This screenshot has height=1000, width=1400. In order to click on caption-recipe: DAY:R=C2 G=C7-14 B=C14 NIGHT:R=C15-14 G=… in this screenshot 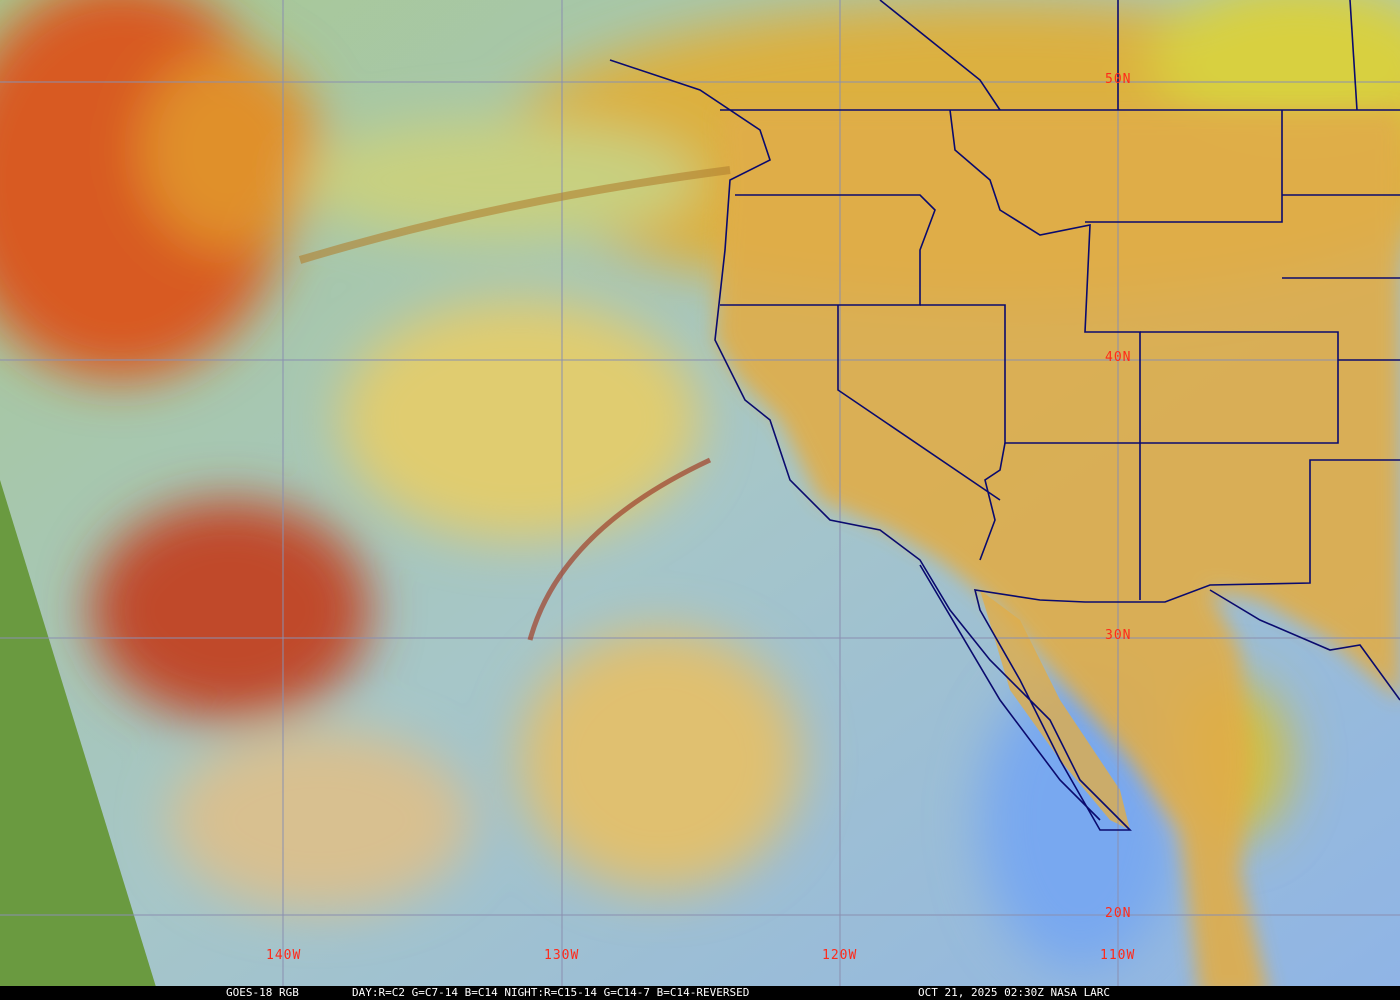, I will do `click(551, 992)`.